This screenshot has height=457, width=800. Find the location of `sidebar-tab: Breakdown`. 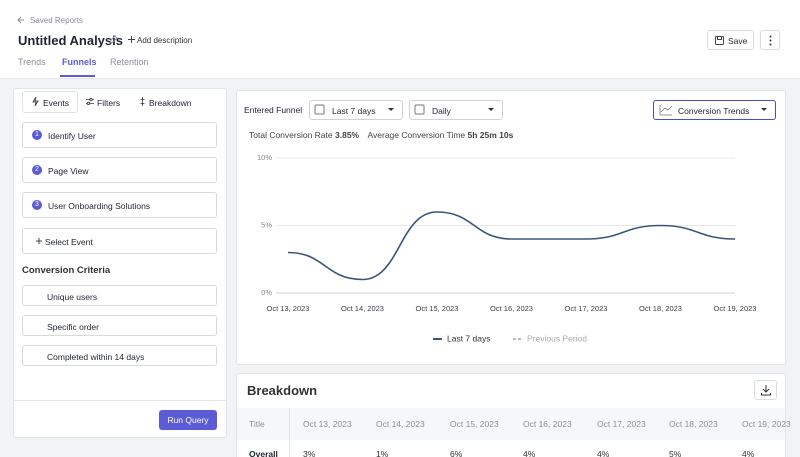

sidebar-tab: Breakdown is located at coordinates (170, 103).